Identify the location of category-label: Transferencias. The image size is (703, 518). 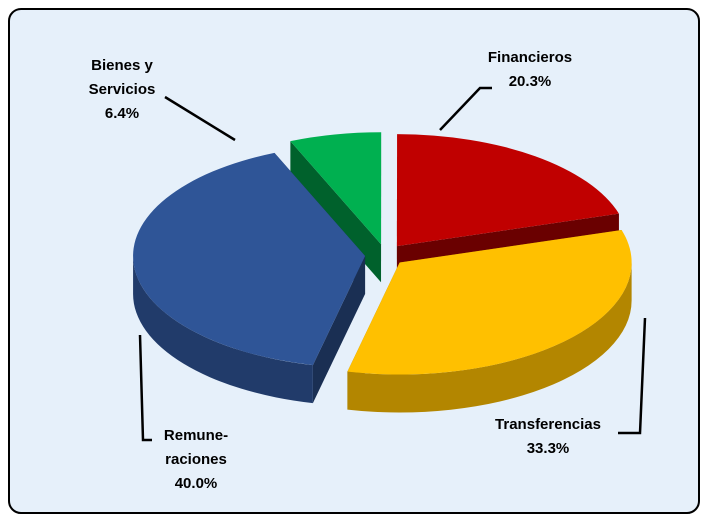
(548, 424).